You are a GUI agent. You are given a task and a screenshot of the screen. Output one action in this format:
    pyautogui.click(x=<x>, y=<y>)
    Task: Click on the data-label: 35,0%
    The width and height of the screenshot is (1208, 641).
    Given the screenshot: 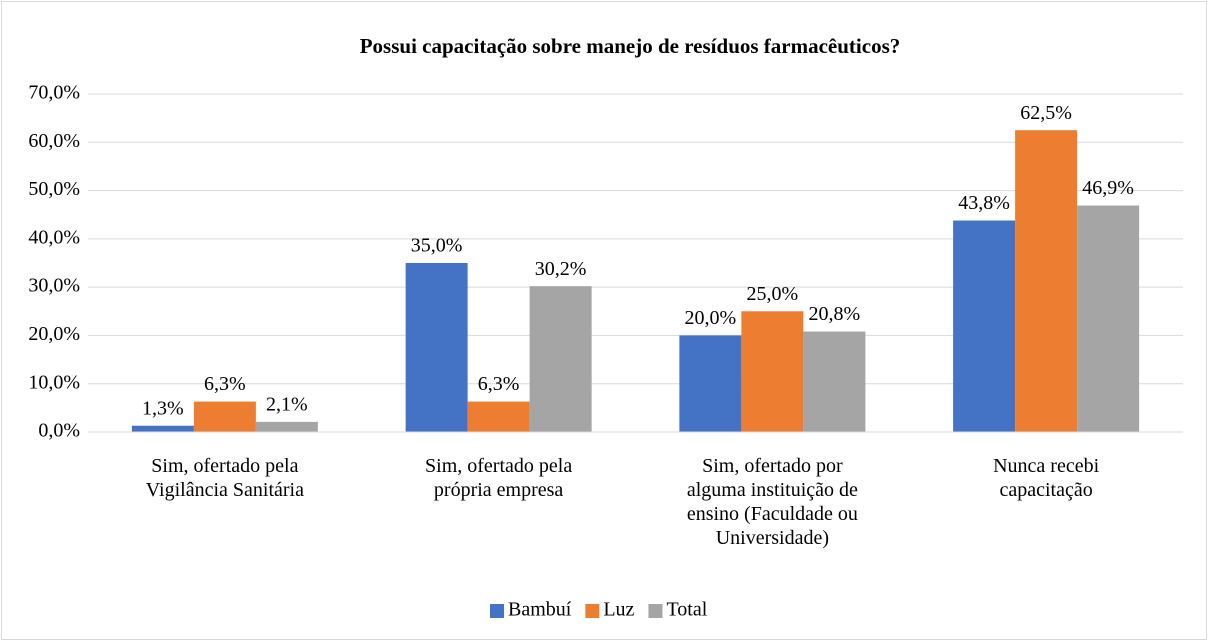 What is the action you would take?
    pyautogui.click(x=437, y=246)
    